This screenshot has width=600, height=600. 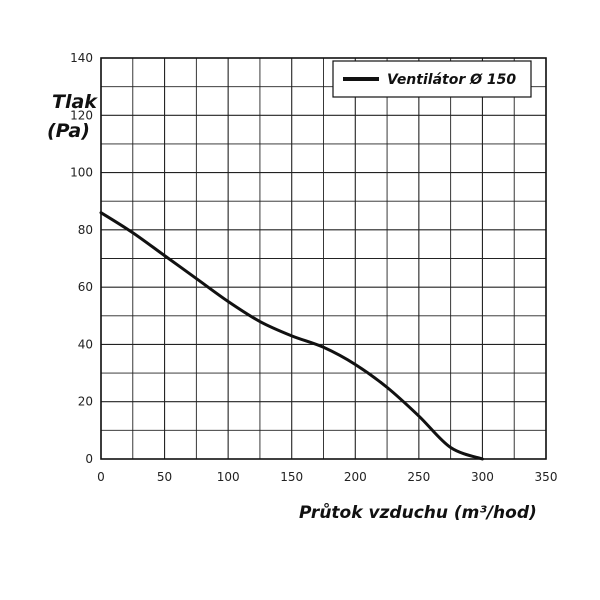 What do you see at coordinates (228, 477) in the screenshot?
I see `x-tick-label: 100` at bounding box center [228, 477].